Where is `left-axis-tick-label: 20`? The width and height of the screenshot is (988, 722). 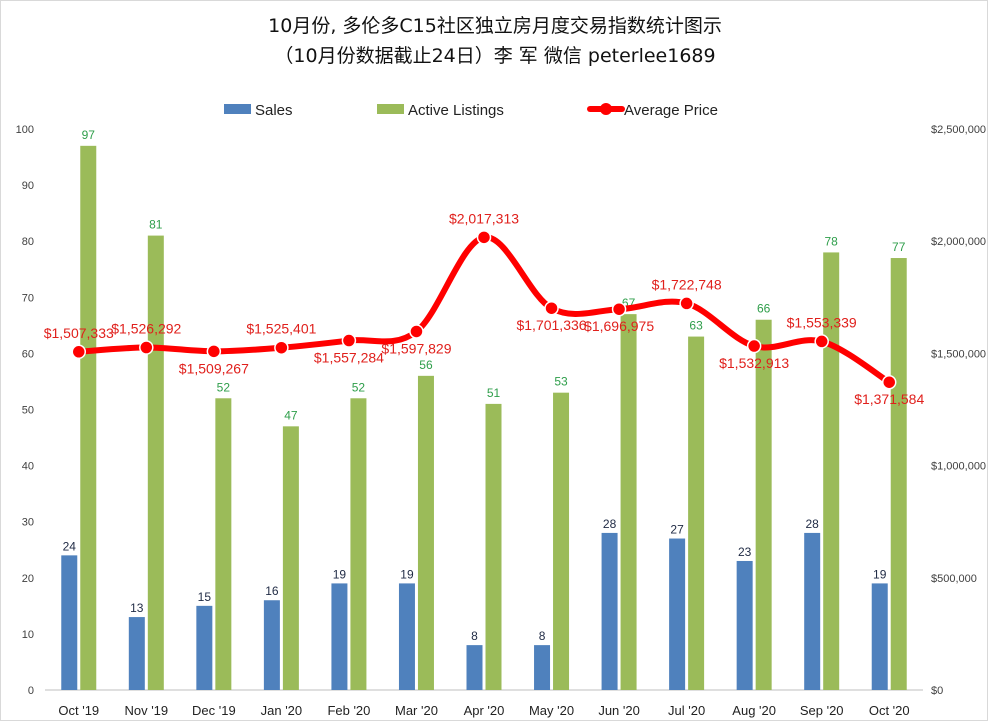 left-axis-tick-label: 20 is located at coordinates (28, 579).